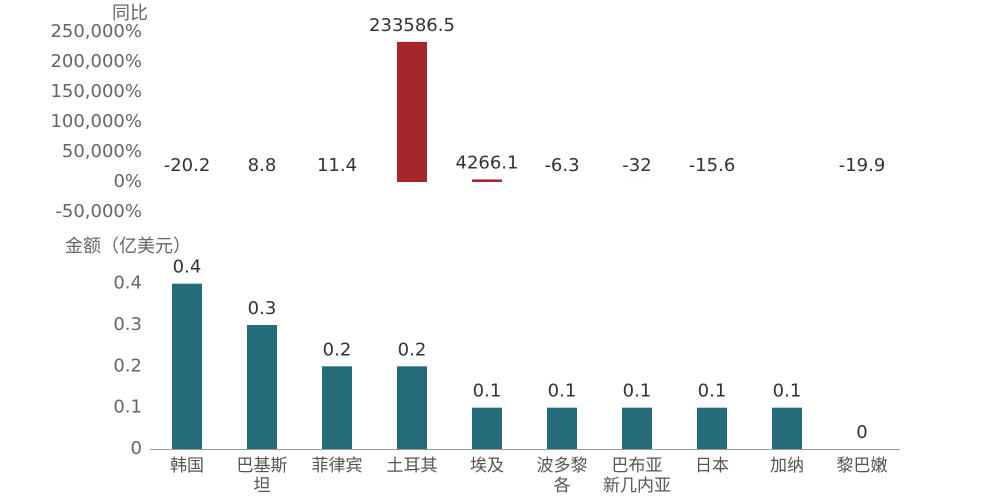 The image size is (1000, 500). What do you see at coordinates (128, 246) in the screenshot?
I see `y-axis-title: 金额（亿美元）` at bounding box center [128, 246].